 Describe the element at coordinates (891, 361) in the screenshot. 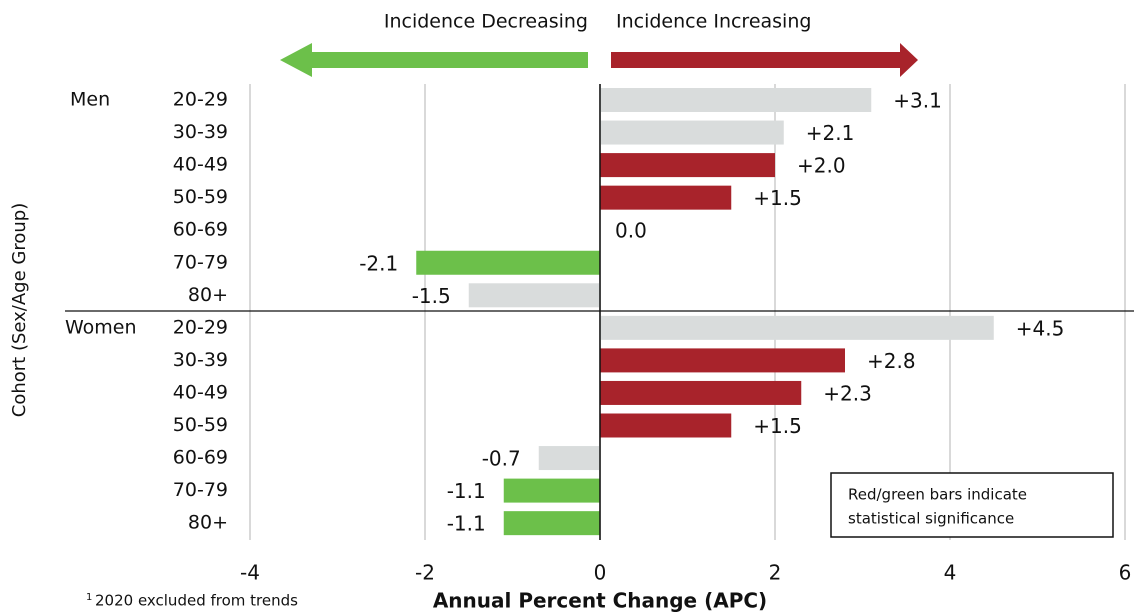

I see `value-label: +2.8` at that location.